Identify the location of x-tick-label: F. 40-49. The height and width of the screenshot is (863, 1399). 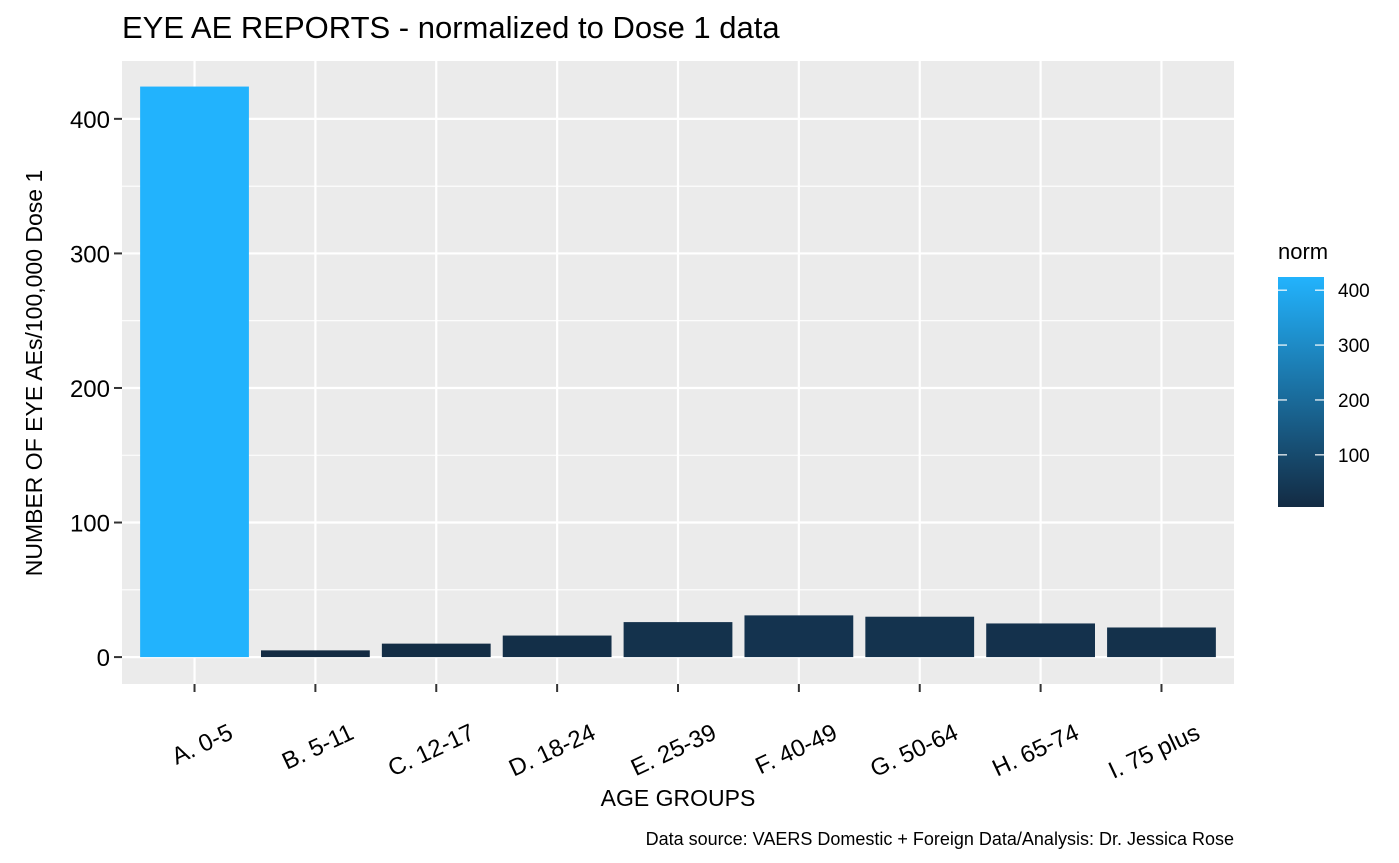
(796, 749).